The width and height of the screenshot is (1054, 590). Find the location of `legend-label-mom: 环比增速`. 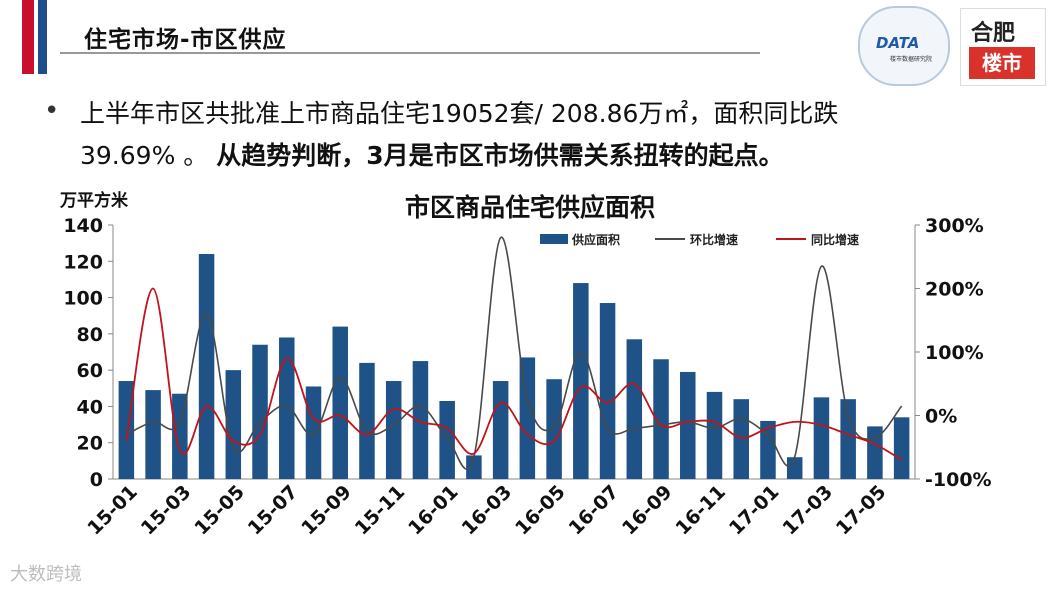

legend-label-mom: 环比增速 is located at coordinates (714, 239).